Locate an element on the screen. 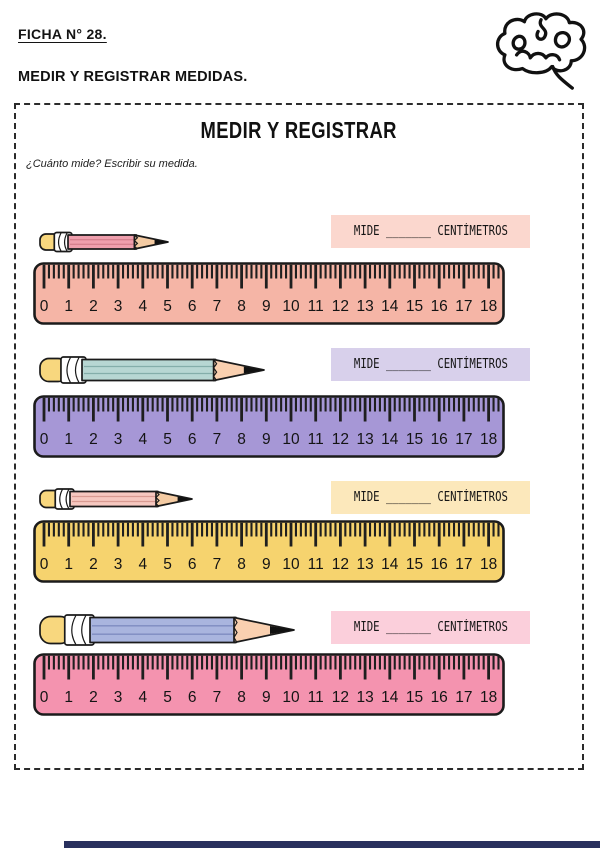  pencil-illustration-pink-short-pencil is located at coordinates (104, 244).